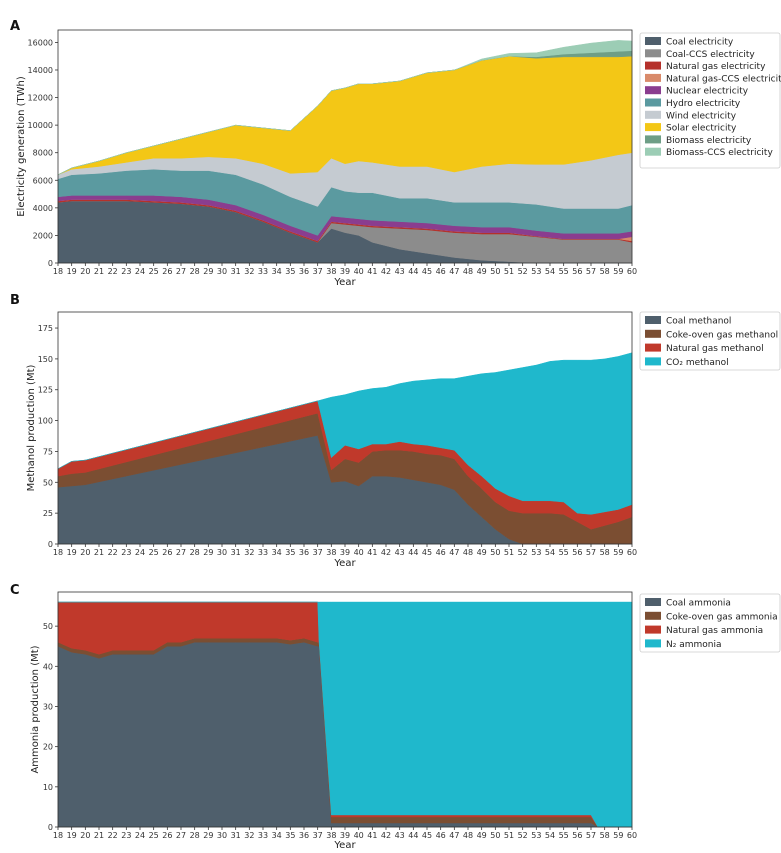 Image resolution: width=781 pixels, height=853 pixels. What do you see at coordinates (723, 79) in the screenshot?
I see `legend-label-natural-gas-ccs-electricity: Natural gas-CCS electricity` at bounding box center [723, 79].